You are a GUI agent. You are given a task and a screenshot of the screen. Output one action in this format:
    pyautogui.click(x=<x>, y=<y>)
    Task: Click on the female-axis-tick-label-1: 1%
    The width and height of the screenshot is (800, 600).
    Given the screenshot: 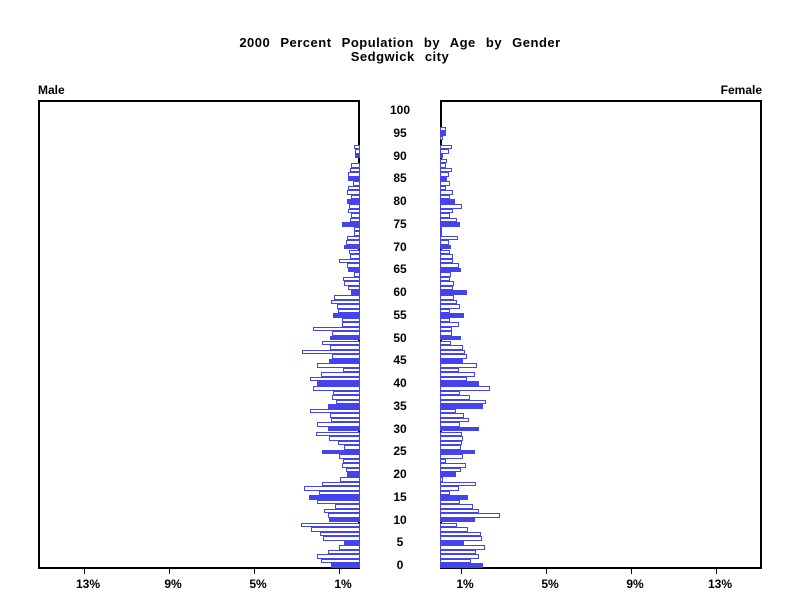 What is the action you would take?
    pyautogui.click(x=465, y=584)
    